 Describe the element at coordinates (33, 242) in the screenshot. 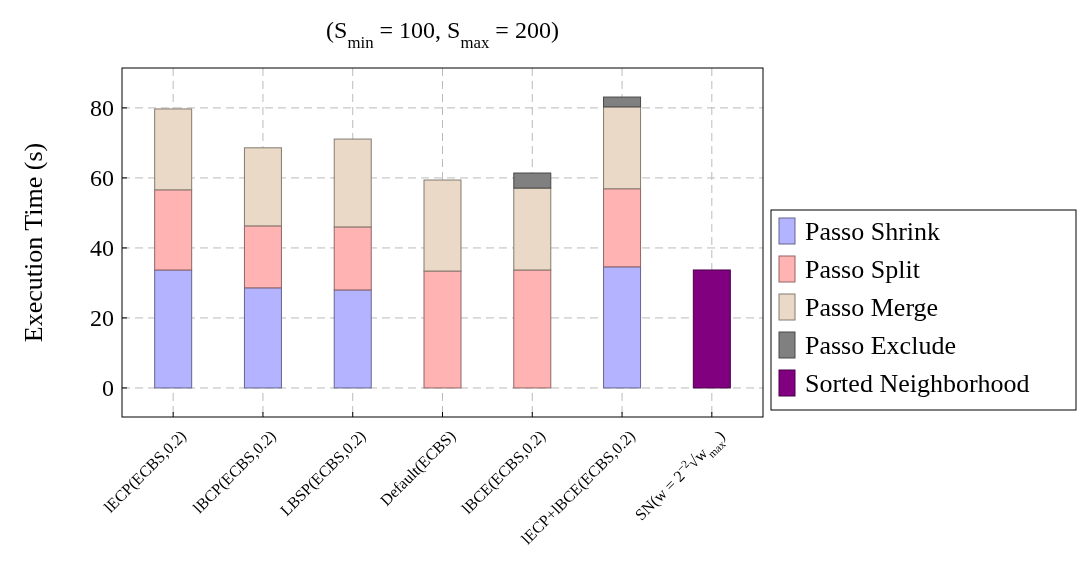

I see `y-axis-title: Execution Time (s)` at that location.